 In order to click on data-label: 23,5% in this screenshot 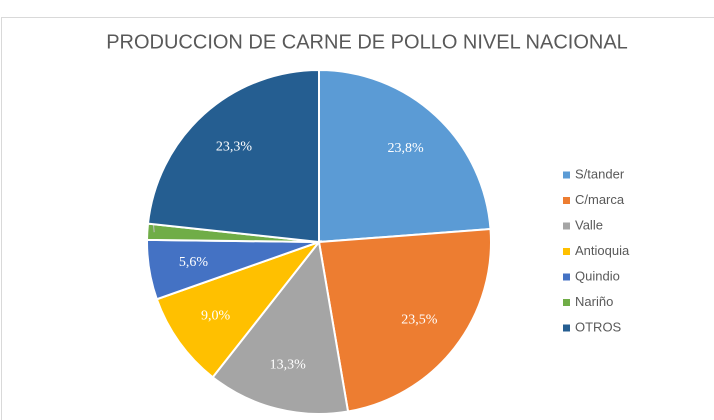, I will do `click(419, 320)`.